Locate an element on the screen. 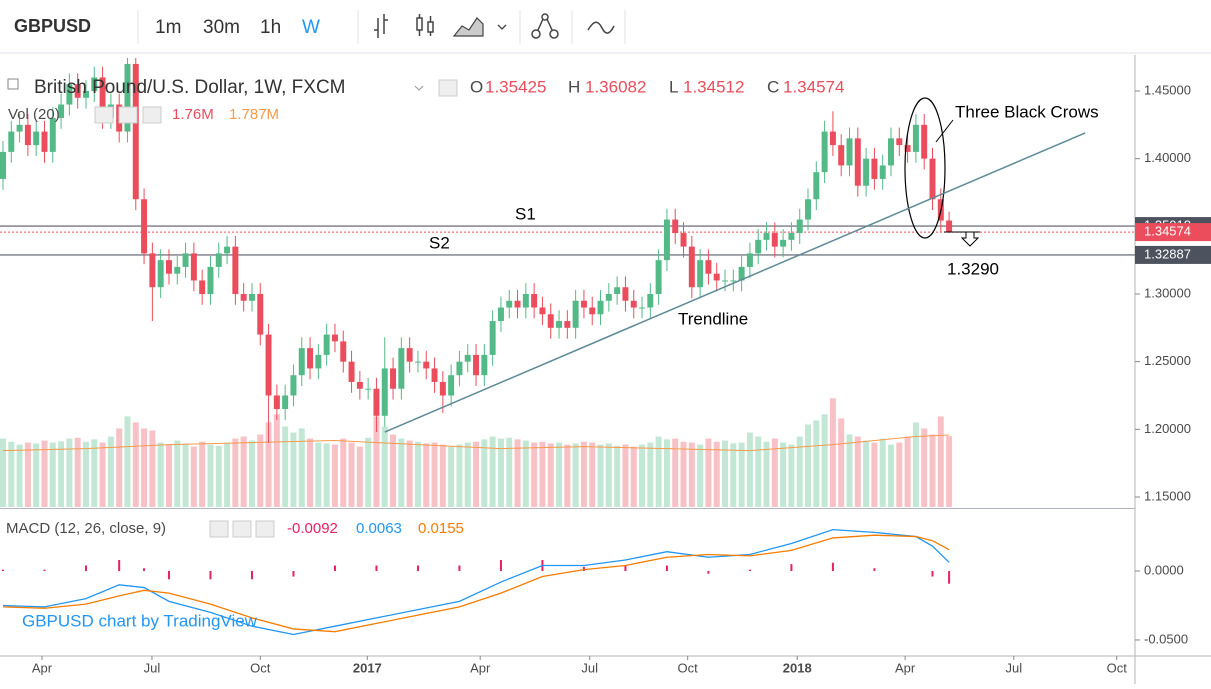 Image resolution: width=1211 pixels, height=689 pixels. y-tick-label: 1.25000 is located at coordinates (1167, 360).